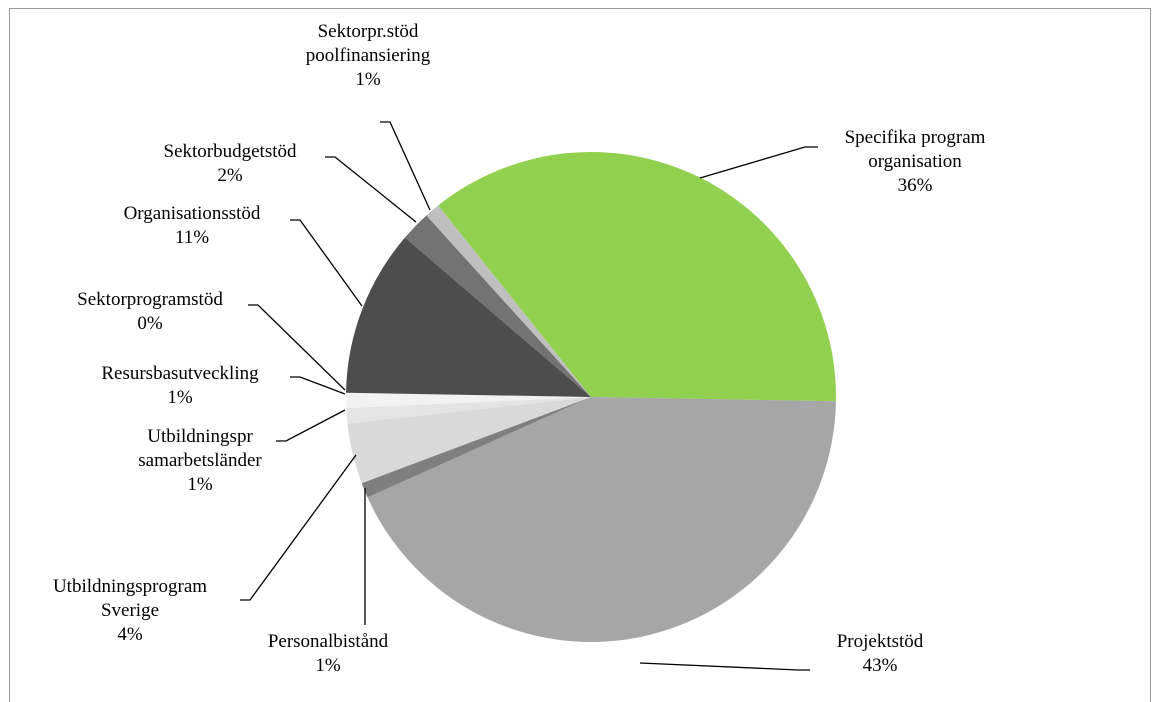 This screenshot has width=1158, height=702. What do you see at coordinates (880, 654) in the screenshot?
I see `data-label: Projektstöd 43%` at bounding box center [880, 654].